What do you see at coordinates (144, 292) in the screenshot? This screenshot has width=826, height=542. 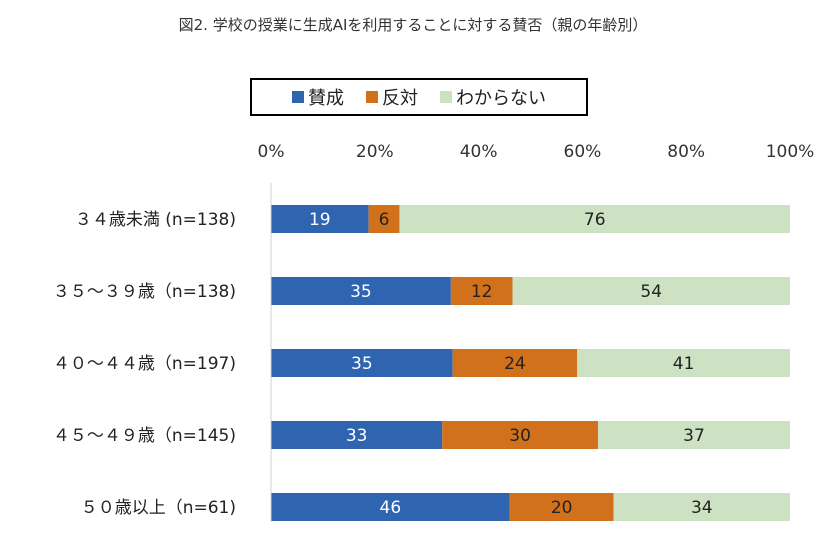 I see `category-label: ３５～３９歳（n=138)` at bounding box center [144, 292].